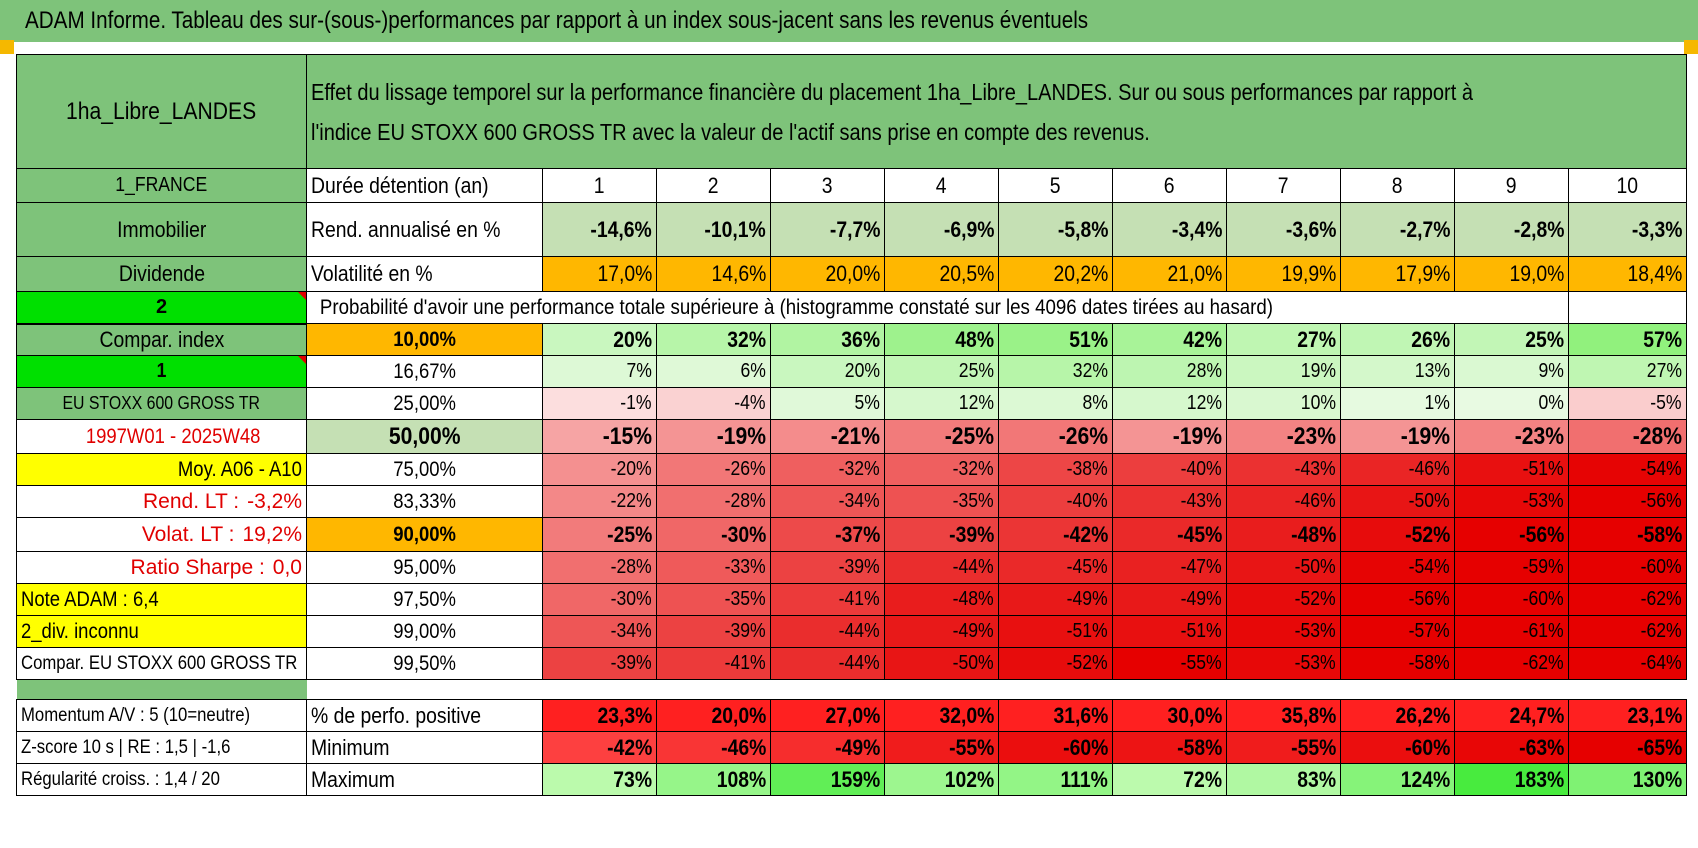  I want to click on selector-2-cell: 2, so click(161, 307).